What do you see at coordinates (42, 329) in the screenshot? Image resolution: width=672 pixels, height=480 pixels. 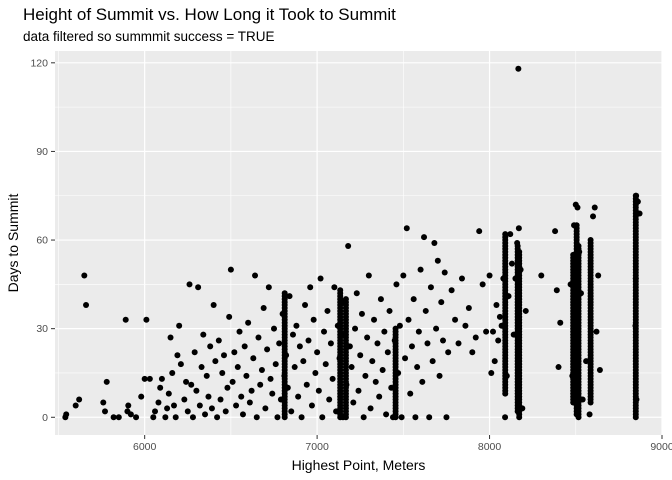 I see `y-tick-label: 30` at bounding box center [42, 329].